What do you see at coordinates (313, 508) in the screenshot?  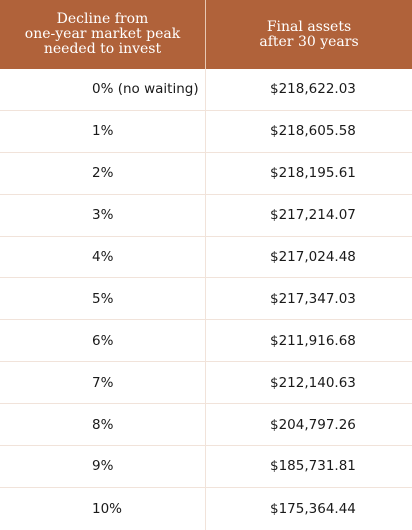 I see `assets-cell: $175,364.44` at bounding box center [313, 508].